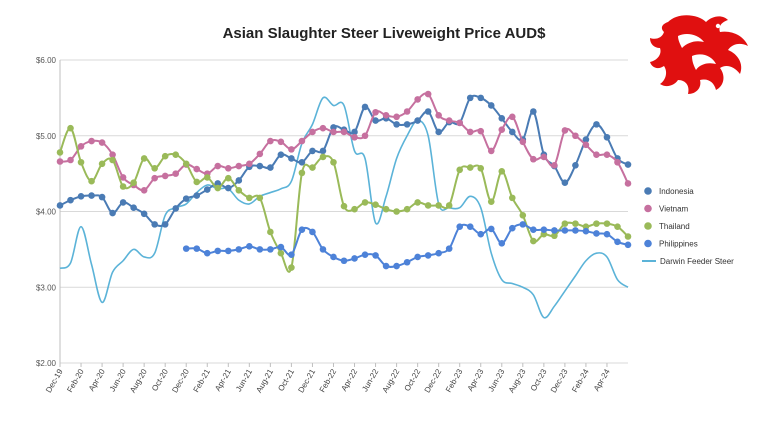 Image resolution: width=768 pixels, height=429 pixels. What do you see at coordinates (674, 226) in the screenshot?
I see `legend-label: Thailand` at bounding box center [674, 226].